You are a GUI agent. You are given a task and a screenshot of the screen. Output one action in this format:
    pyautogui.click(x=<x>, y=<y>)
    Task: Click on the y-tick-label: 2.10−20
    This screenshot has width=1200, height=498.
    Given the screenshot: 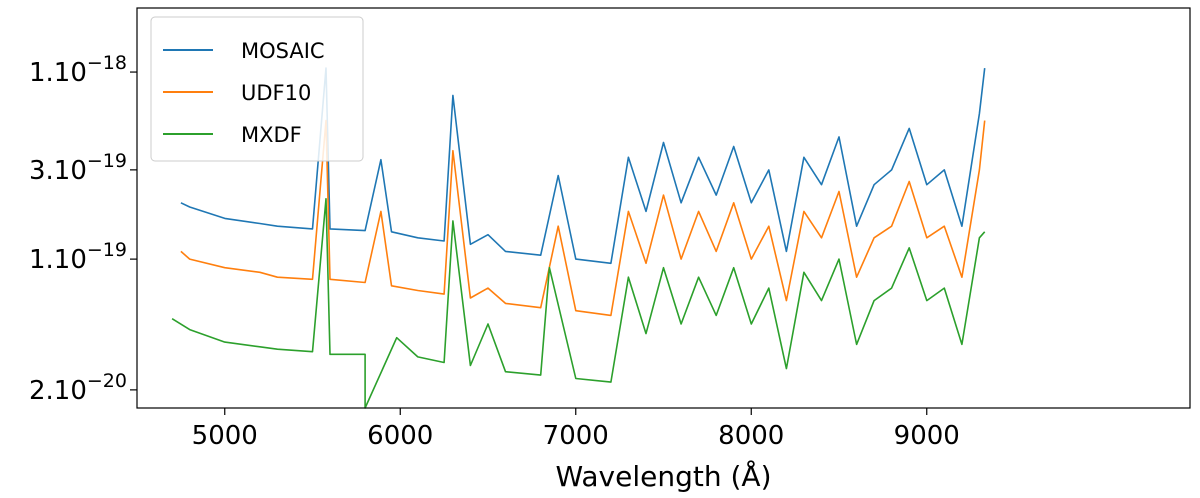 What is the action you would take?
    pyautogui.click(x=78, y=388)
    